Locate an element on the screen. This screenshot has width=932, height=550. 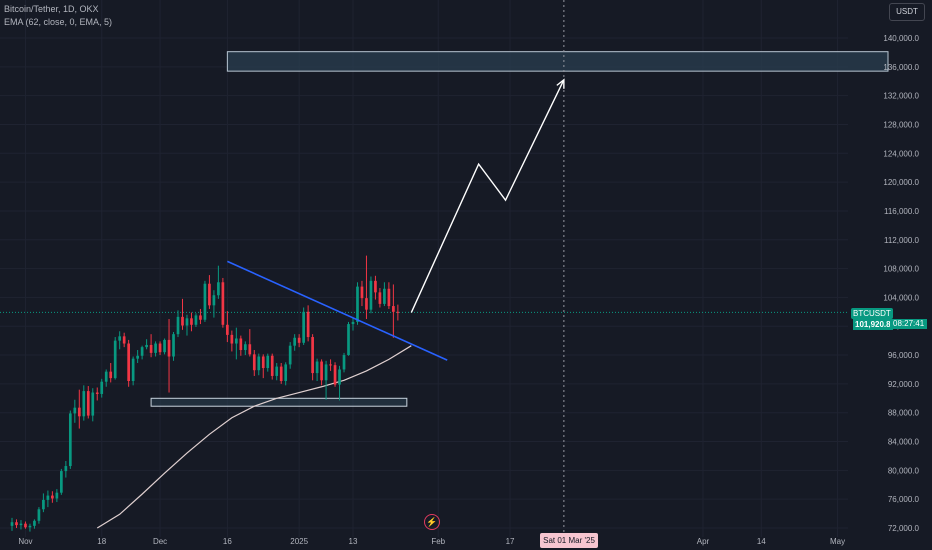
trendline is located at coordinates (337, 310).